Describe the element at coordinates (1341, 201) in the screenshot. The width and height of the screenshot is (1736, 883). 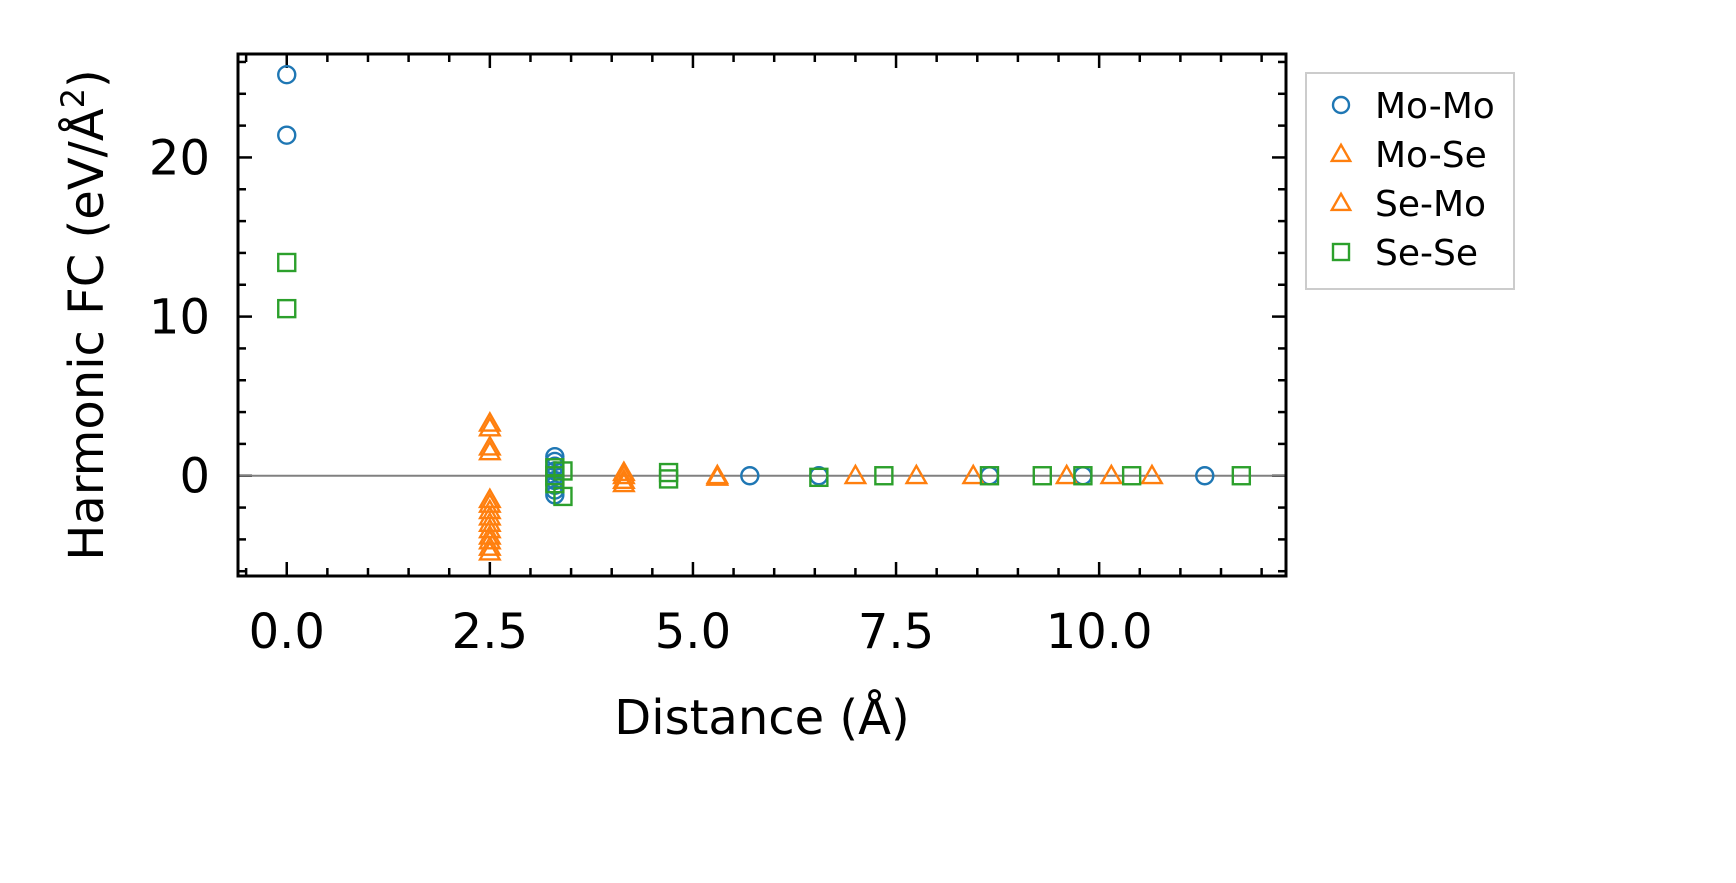
I see `legend-marker-se-mo` at that location.